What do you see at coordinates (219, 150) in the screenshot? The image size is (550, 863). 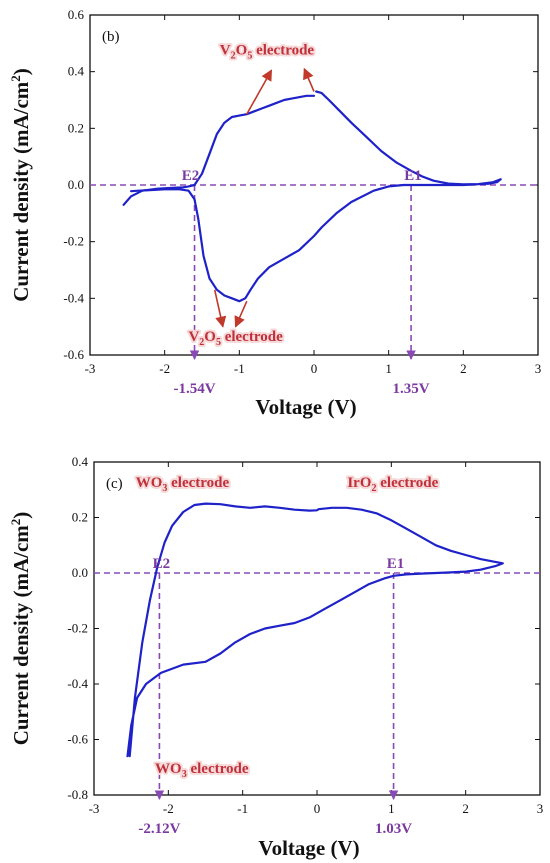 I see `series-line` at bounding box center [219, 150].